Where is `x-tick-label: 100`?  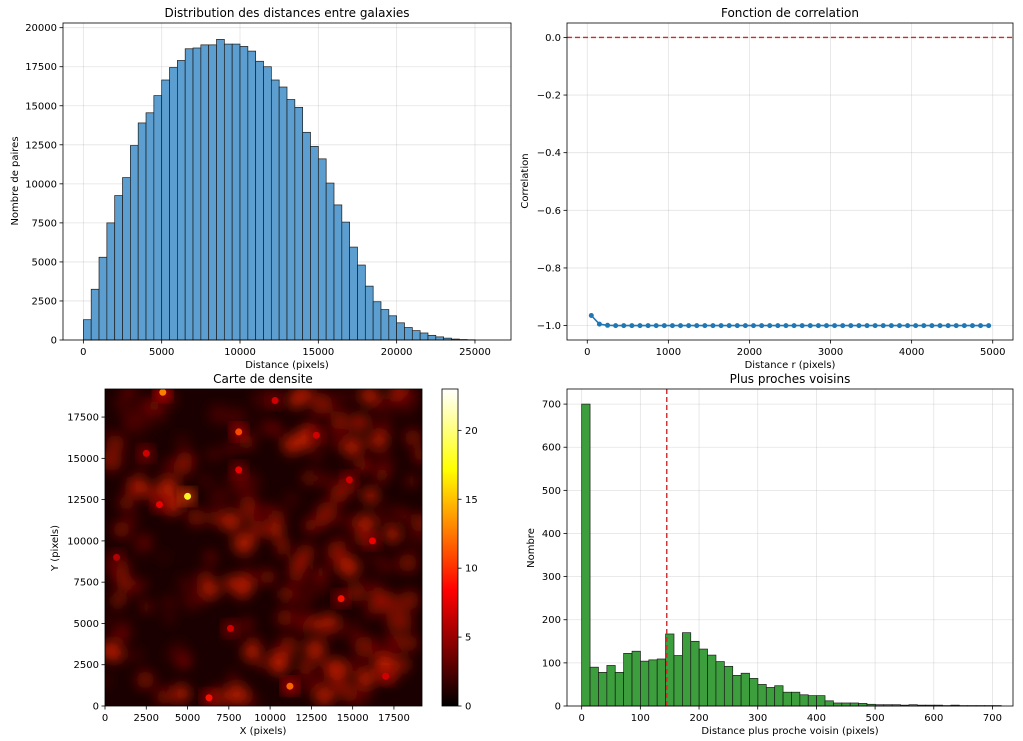
x-tick-label: 100 is located at coordinates (640, 718).